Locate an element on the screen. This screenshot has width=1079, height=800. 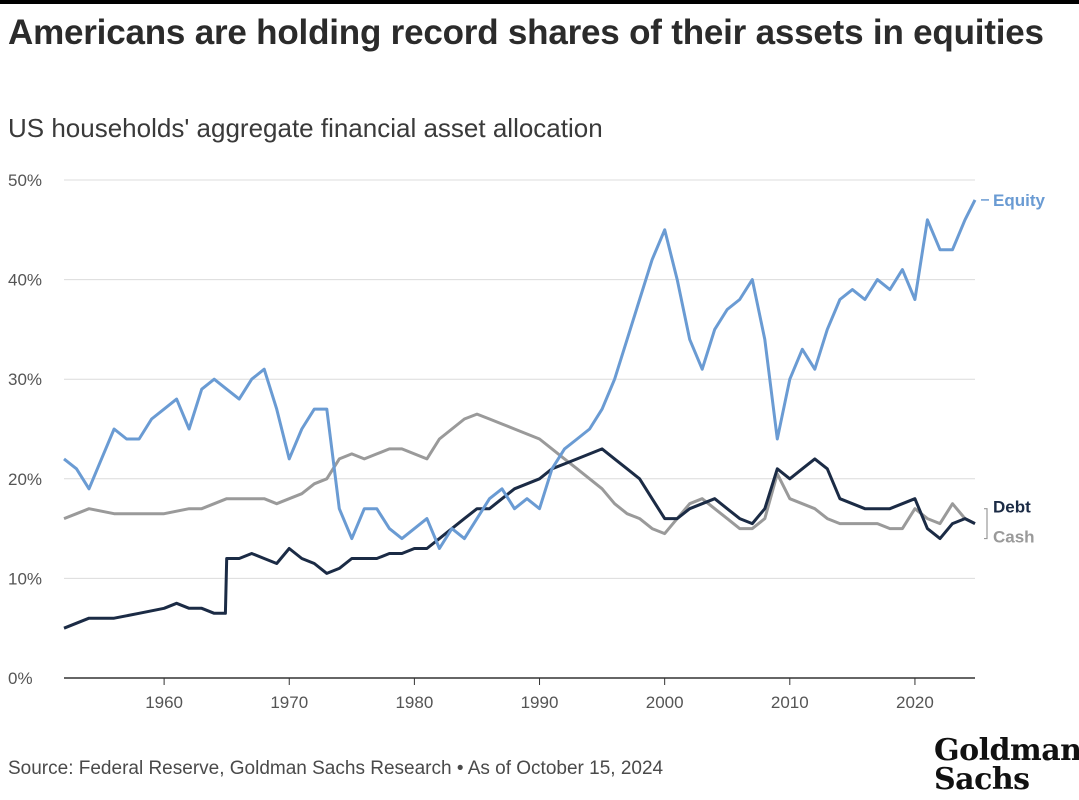
x-axis-ticks: 1960 1970 1980 1990 2000 2010 2020 is located at coordinates (539, 695).